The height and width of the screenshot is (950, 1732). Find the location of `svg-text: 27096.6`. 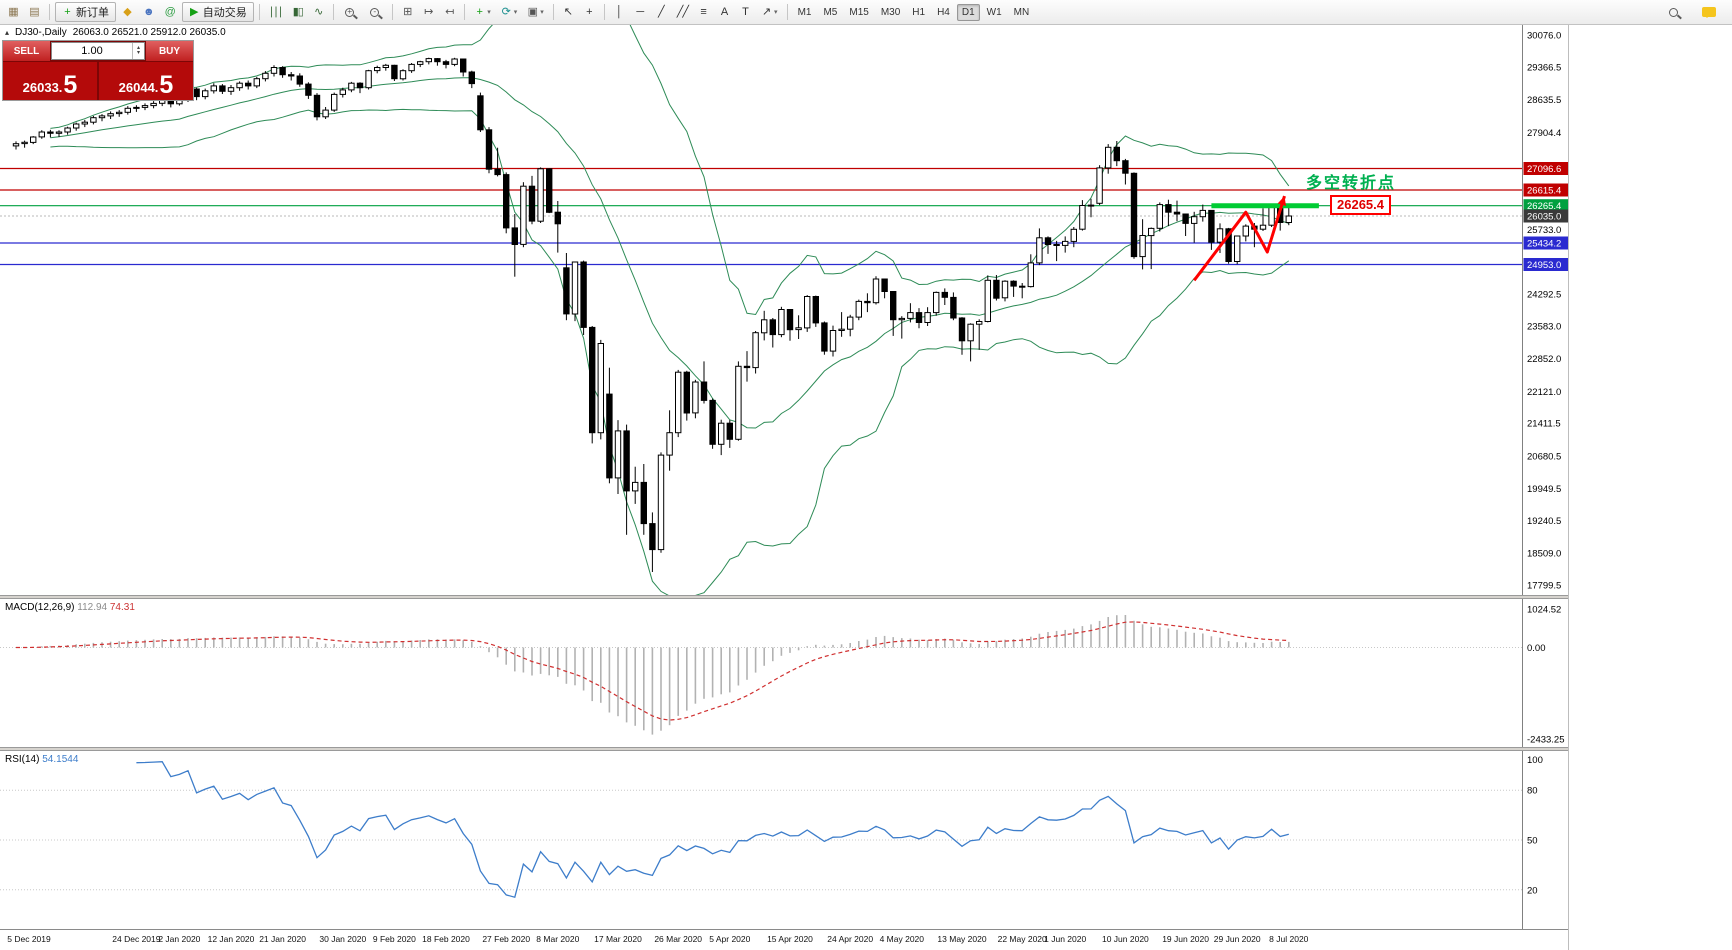

svg-text: 27096.6 is located at coordinates (1544, 169).